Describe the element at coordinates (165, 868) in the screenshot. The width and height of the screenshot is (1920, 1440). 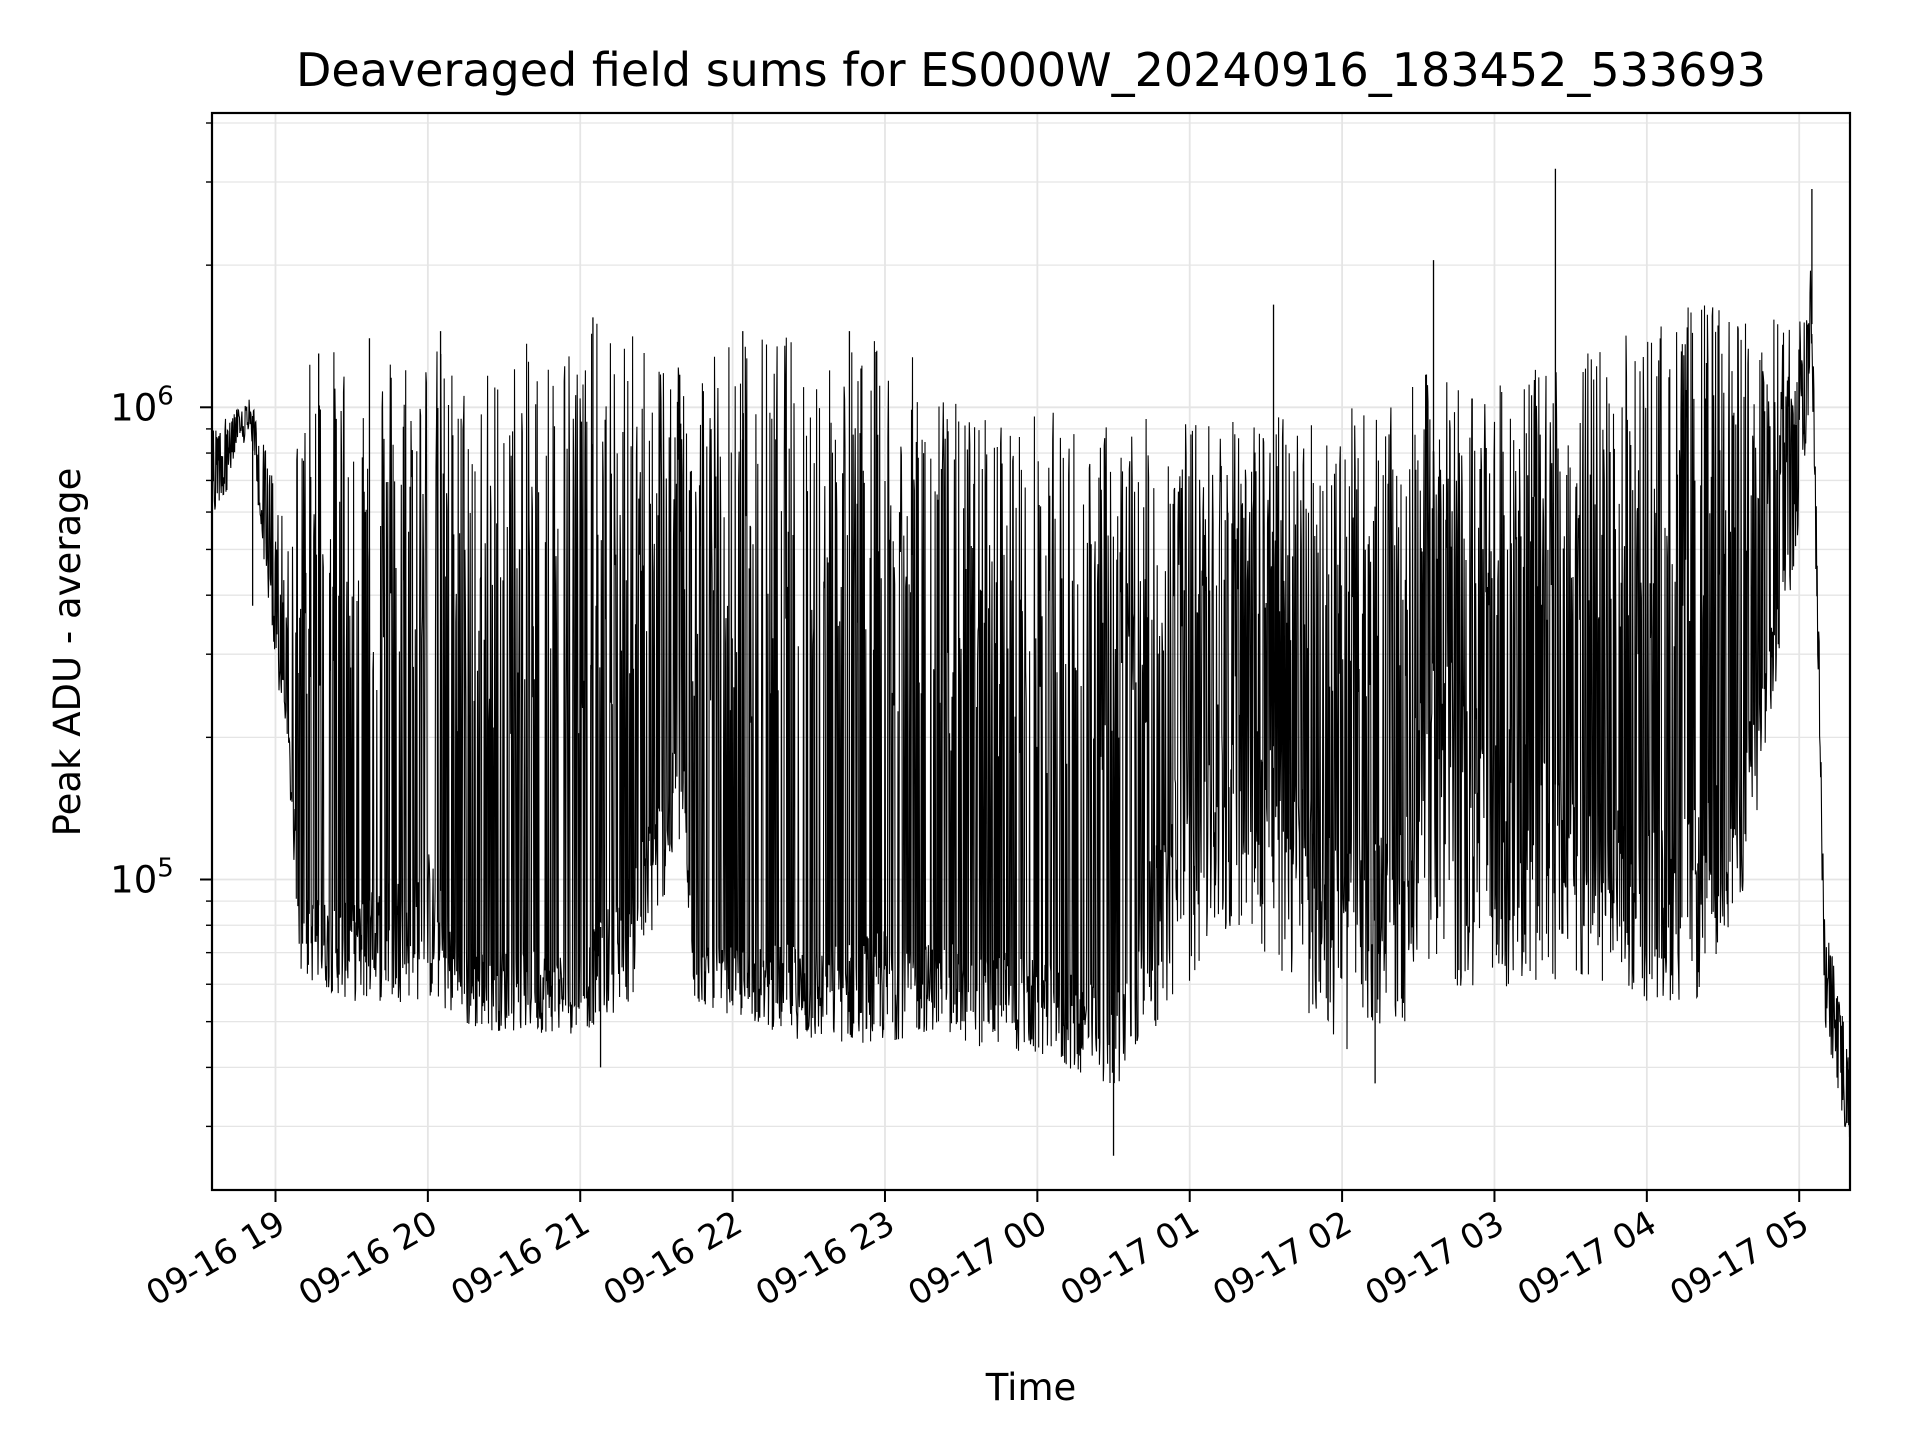
I see `y-tick-label-exponent: 5` at that location.